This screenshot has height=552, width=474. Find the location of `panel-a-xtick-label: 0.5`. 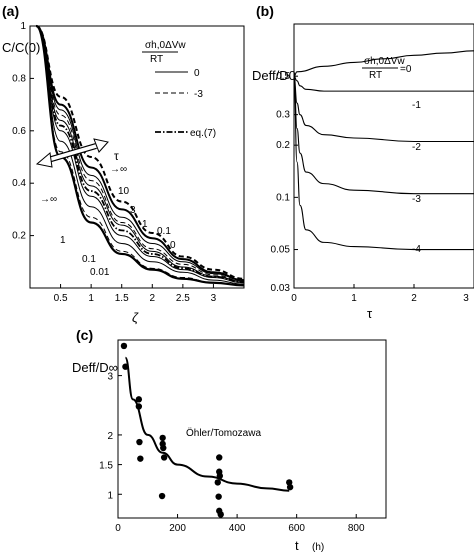

panel-a-xtick-label: 0.5 is located at coordinates (61, 298).